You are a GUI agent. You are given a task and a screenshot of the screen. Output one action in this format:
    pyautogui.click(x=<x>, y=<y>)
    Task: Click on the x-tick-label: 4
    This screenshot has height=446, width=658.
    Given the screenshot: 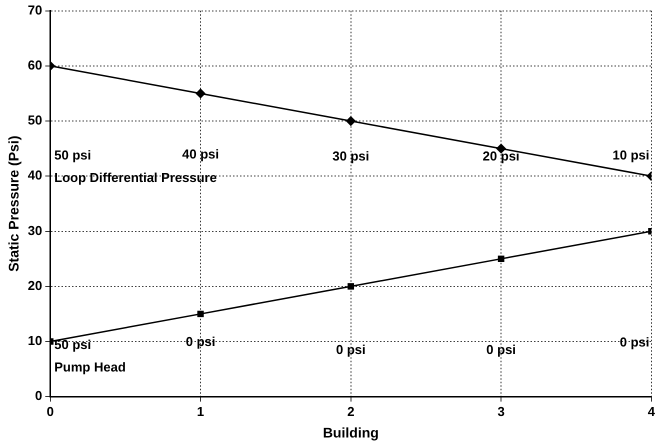 What is the action you would take?
    pyautogui.click(x=652, y=411)
    